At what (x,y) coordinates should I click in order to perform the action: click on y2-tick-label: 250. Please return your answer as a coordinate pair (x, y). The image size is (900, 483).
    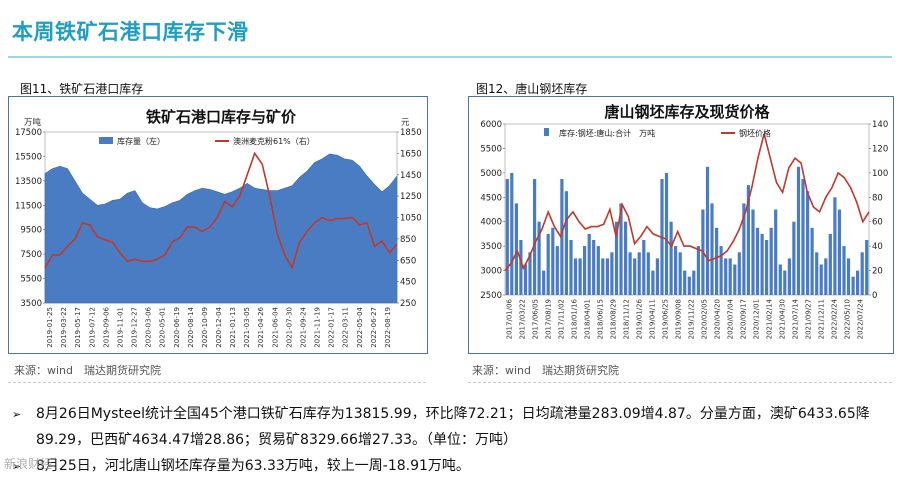
    Looking at the image, I should click on (408, 304).